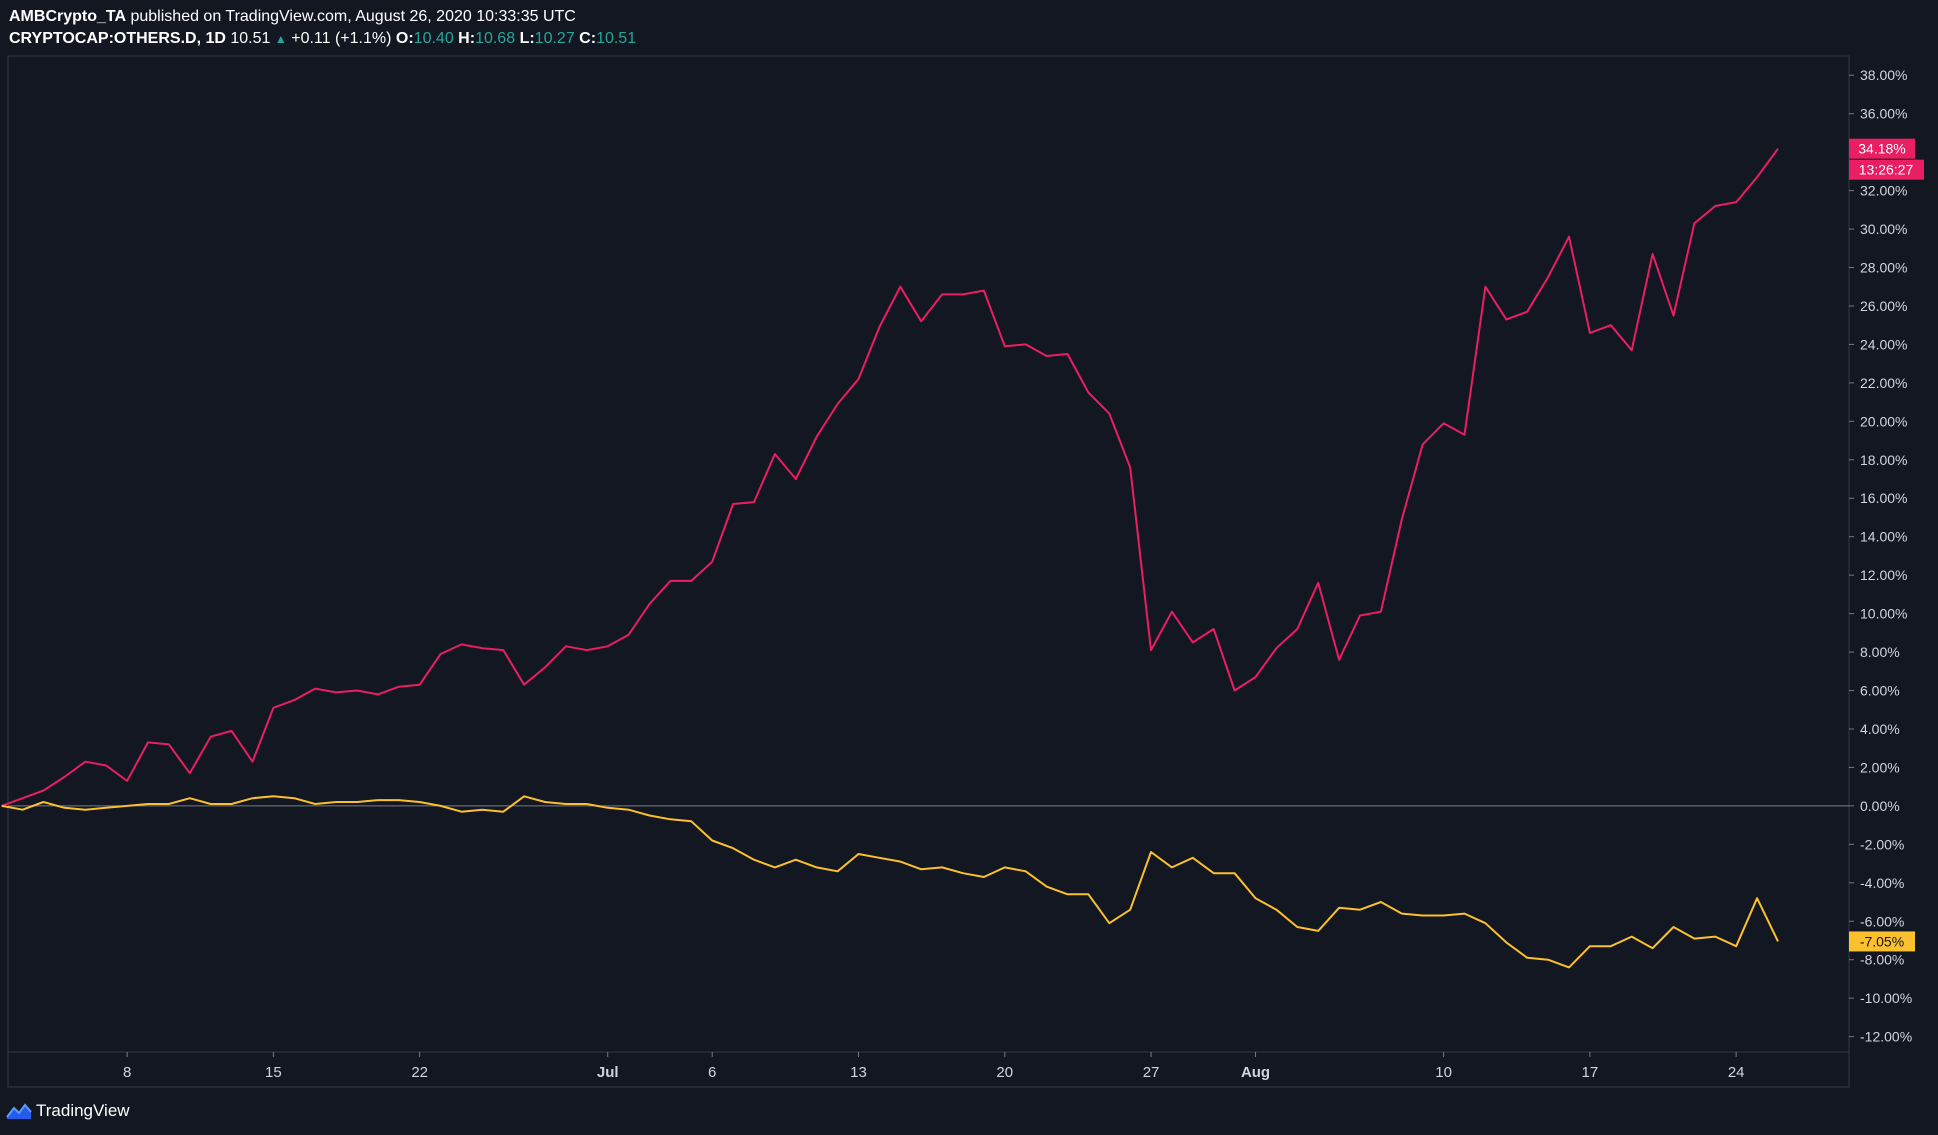 This screenshot has height=1135, width=1938. Describe the element at coordinates (1880, 729) in the screenshot. I see `y-tick-label: 4.00%` at that location.